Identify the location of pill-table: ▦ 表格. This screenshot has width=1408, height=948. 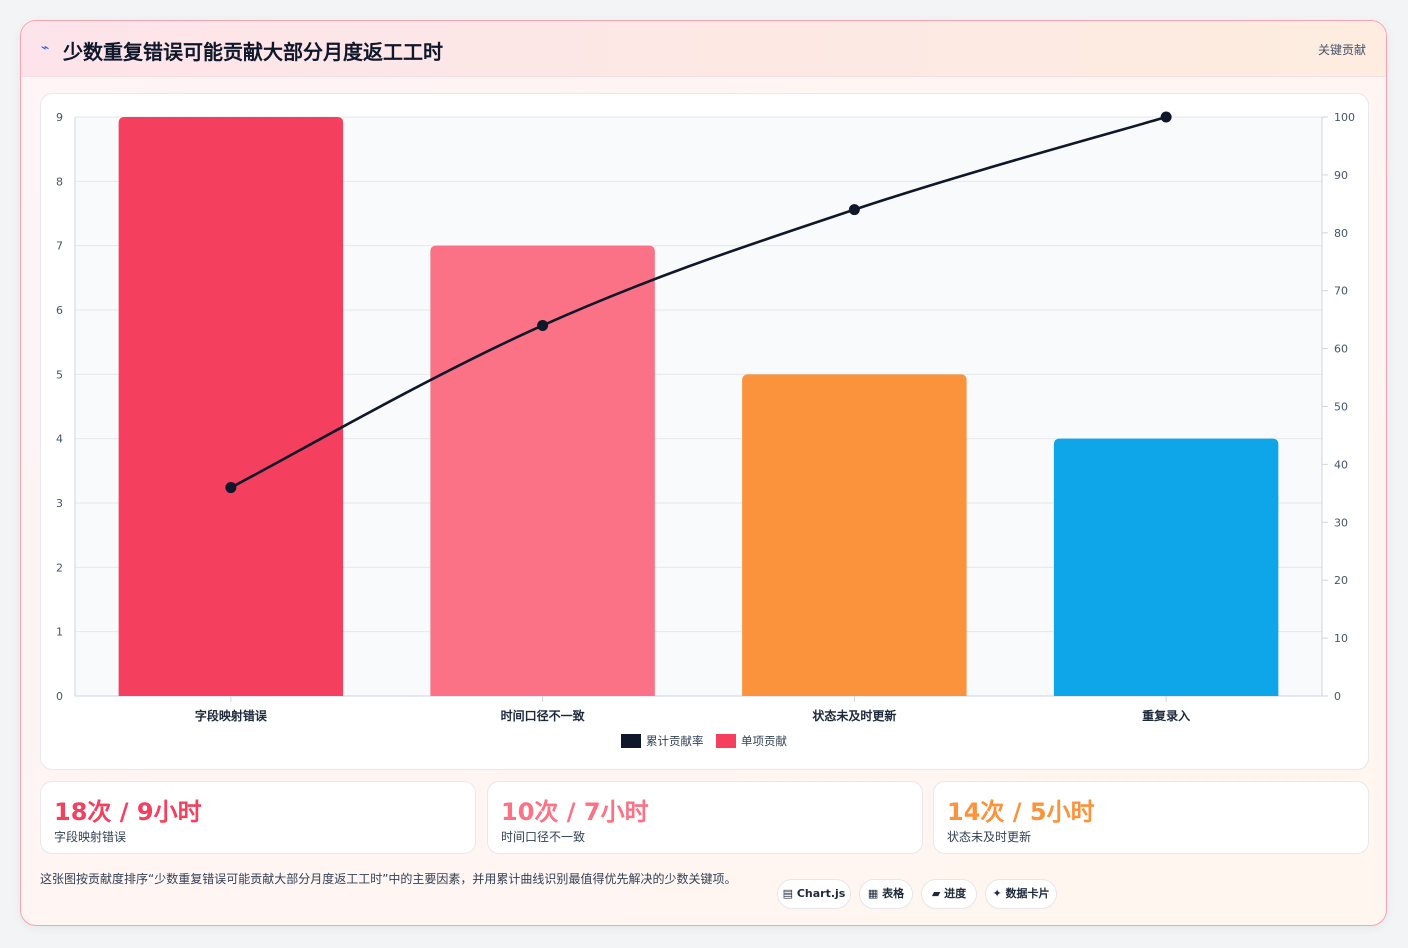
(886, 894).